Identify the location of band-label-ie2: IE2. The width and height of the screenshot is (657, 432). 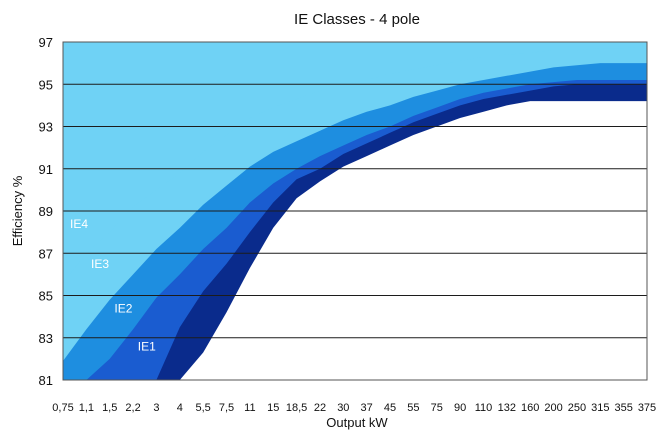
(123, 308).